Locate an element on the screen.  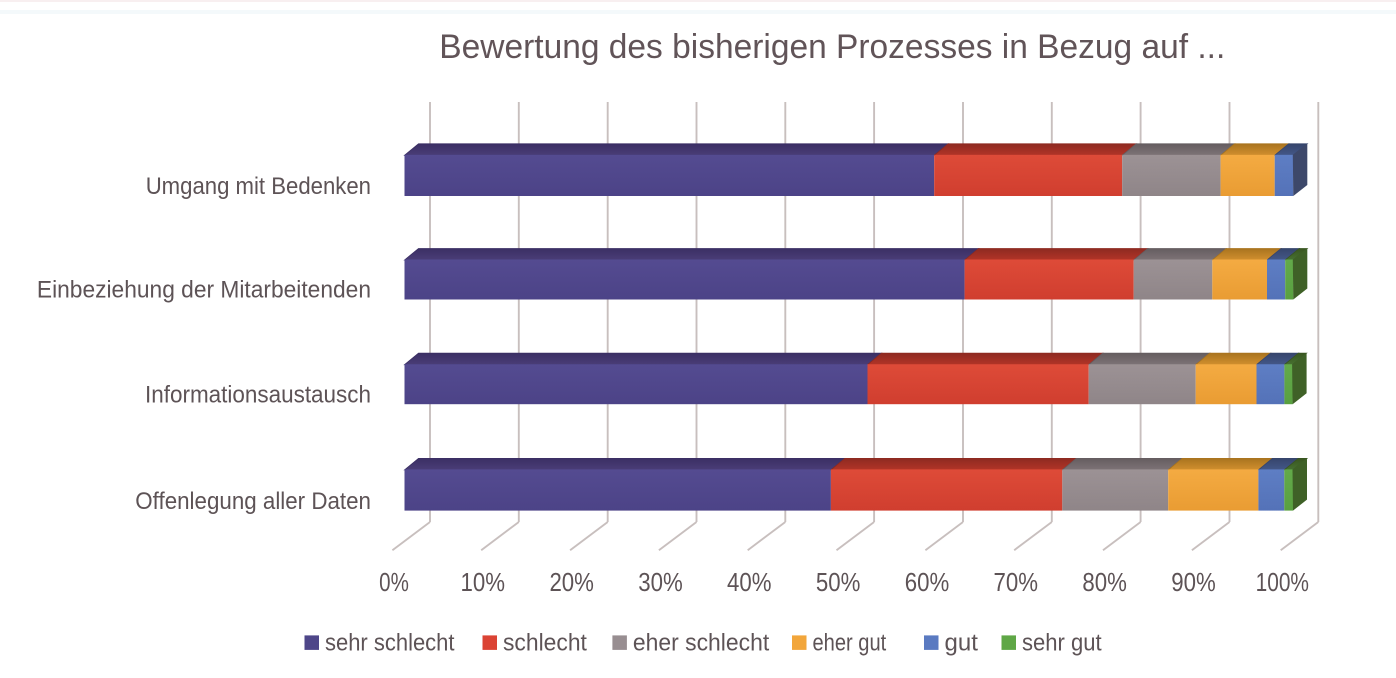
svg-text: 90% is located at coordinates (1193, 583).